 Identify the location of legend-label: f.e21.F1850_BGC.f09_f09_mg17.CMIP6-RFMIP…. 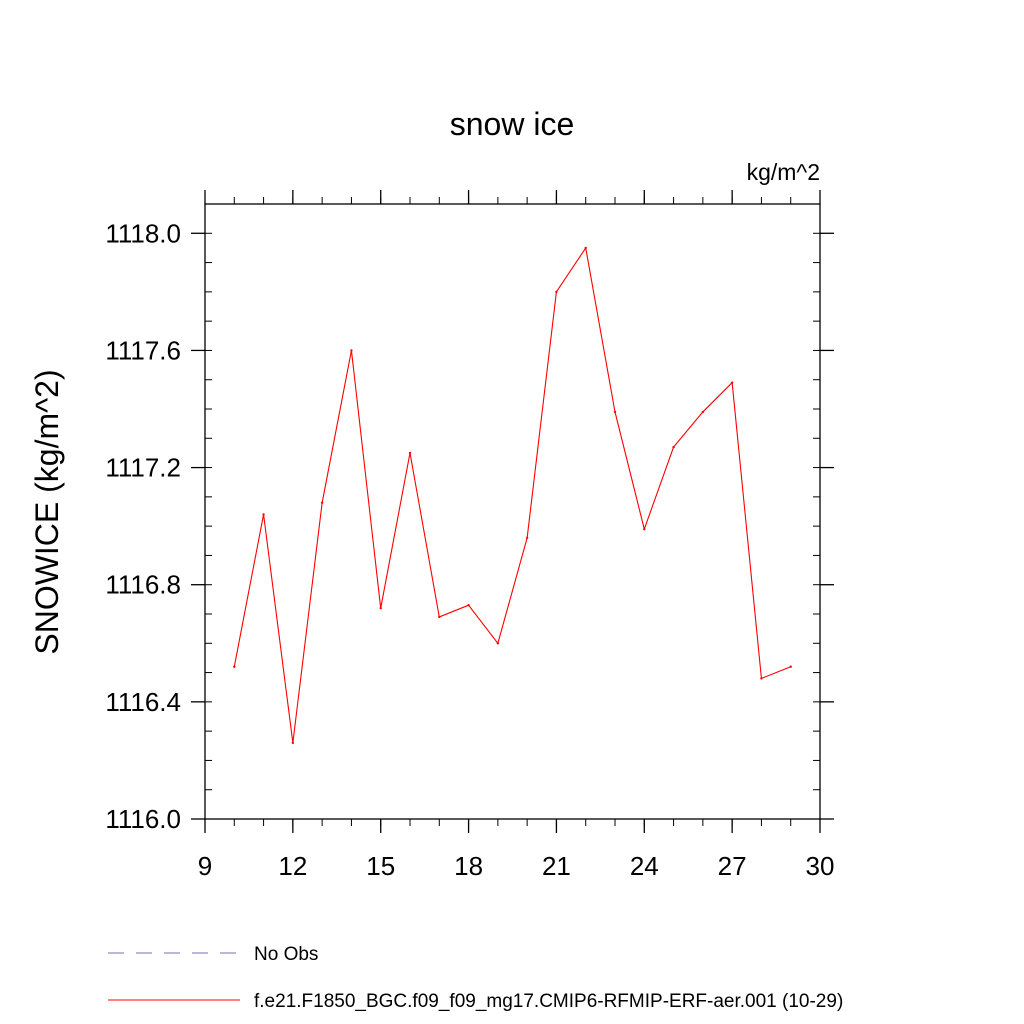
(548, 1001).